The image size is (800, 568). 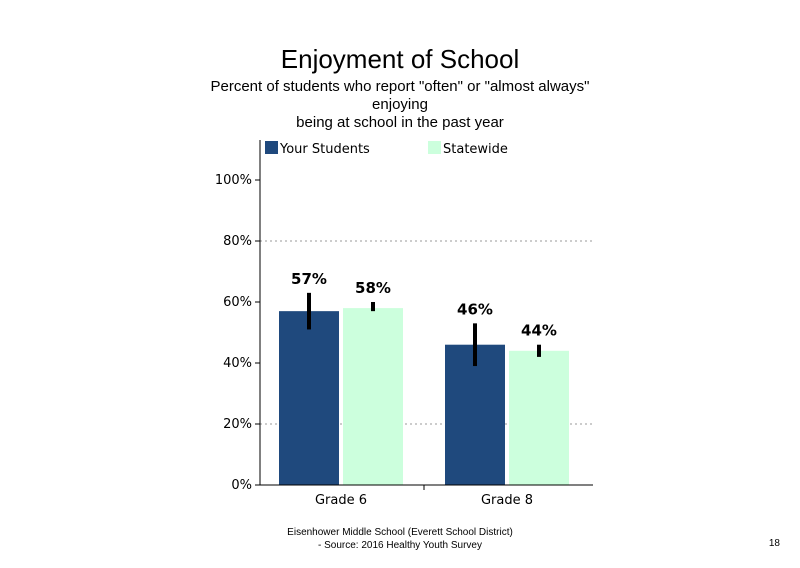 I want to click on y-tick-label-60: 60%, so click(x=237, y=302).